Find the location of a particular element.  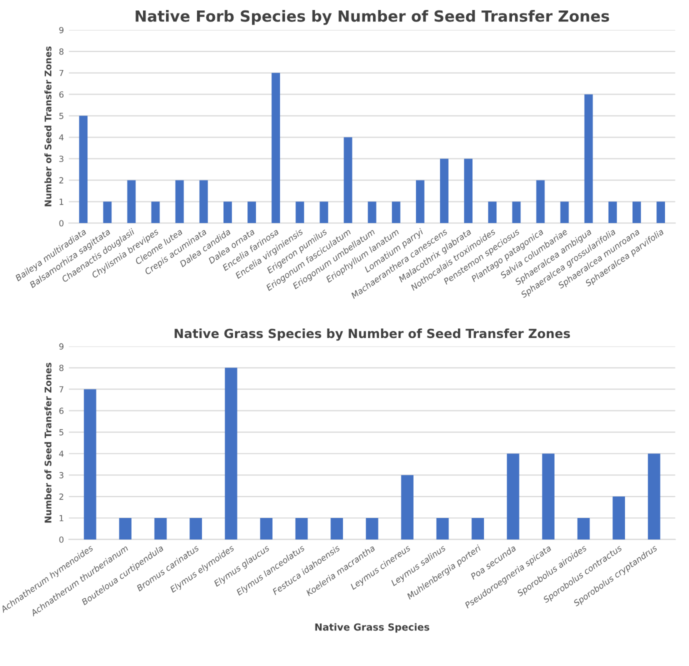

chart-title: Native Forb Species by Number of Seed Transfer Zones is located at coordinates (373, 17).